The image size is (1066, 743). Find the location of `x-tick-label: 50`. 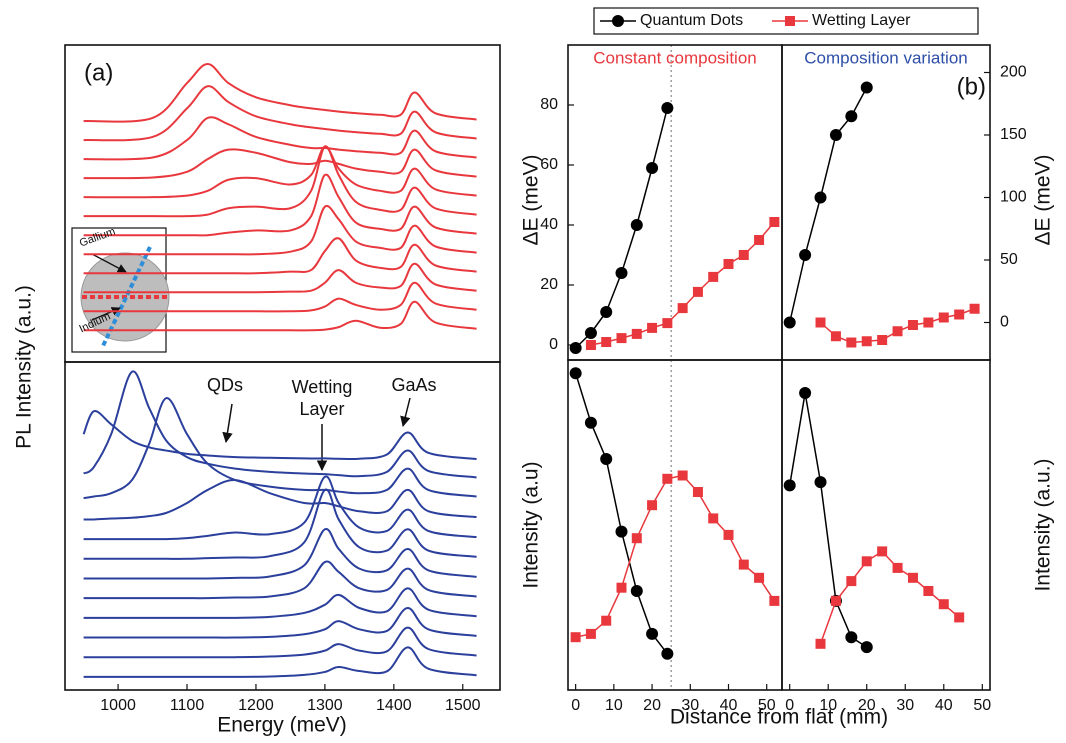

x-tick-label: 50 is located at coordinates (982, 705).